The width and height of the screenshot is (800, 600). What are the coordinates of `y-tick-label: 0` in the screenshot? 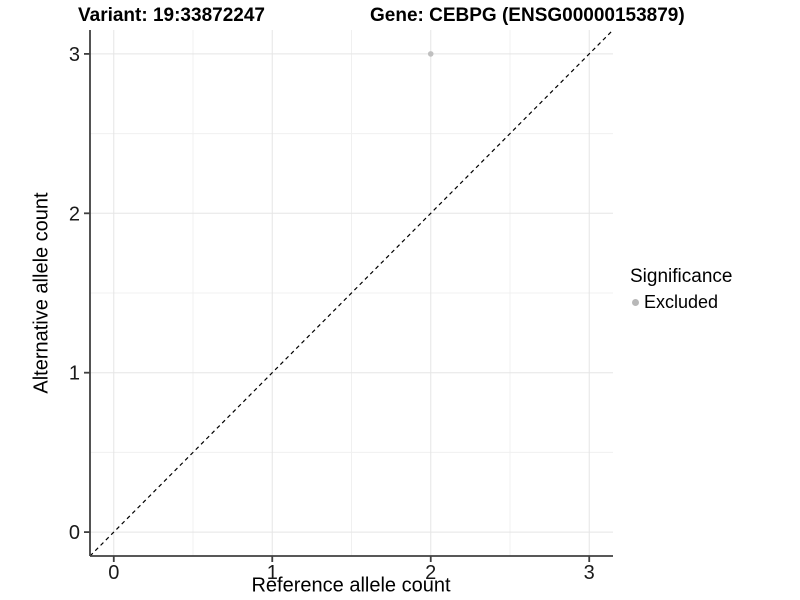 It's located at (74, 533).